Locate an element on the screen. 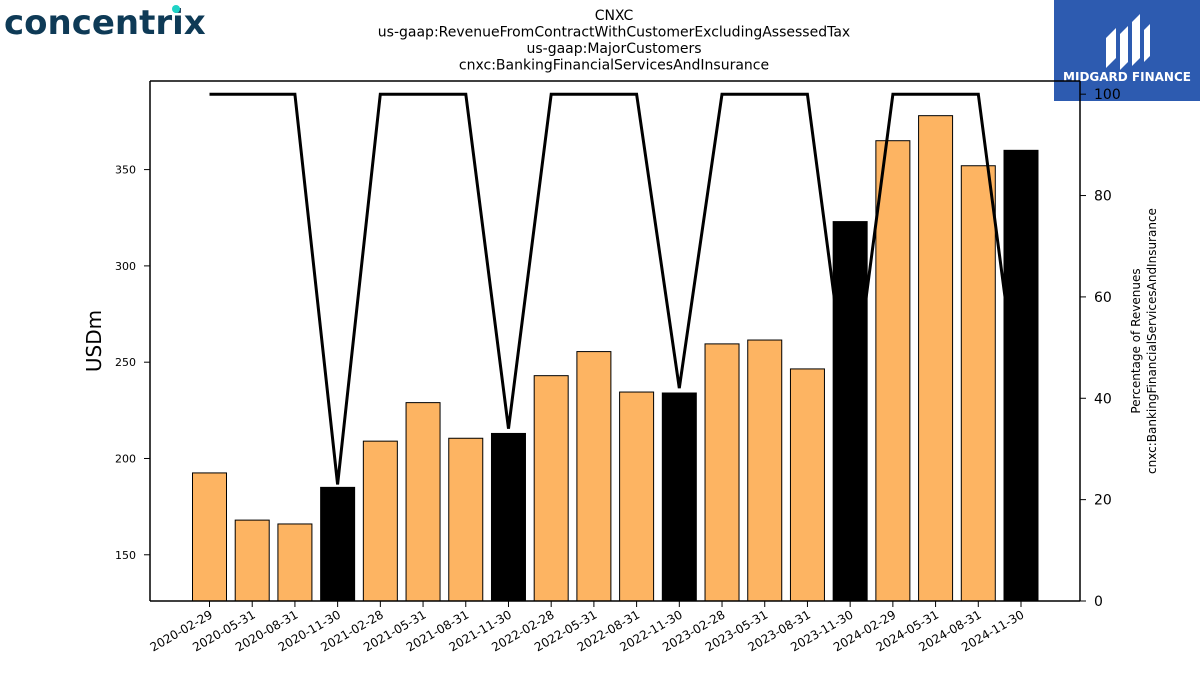  midgard-logo-text: MIDGARD FINANCE is located at coordinates (1127, 77).